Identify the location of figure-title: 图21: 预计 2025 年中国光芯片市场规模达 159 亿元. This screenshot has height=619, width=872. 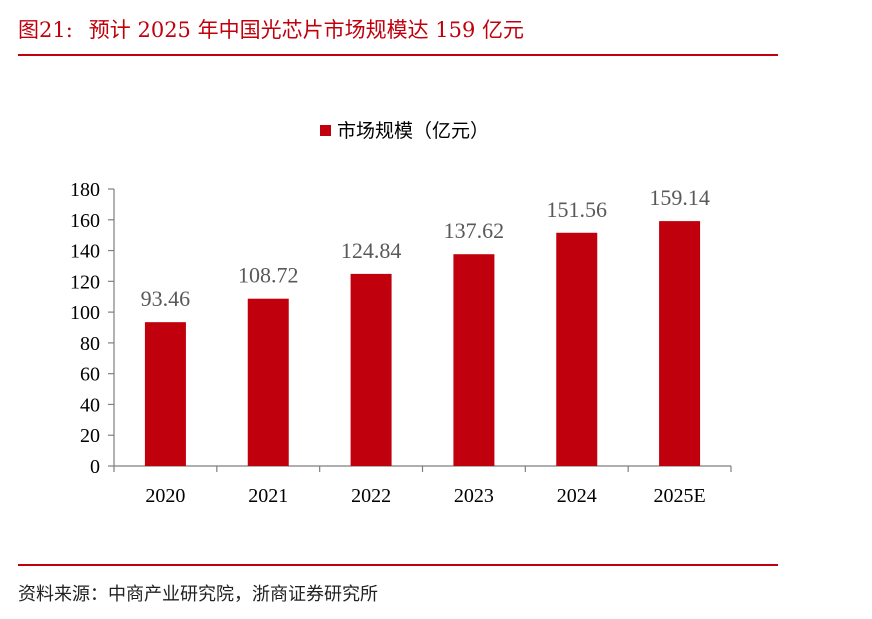
(271, 29).